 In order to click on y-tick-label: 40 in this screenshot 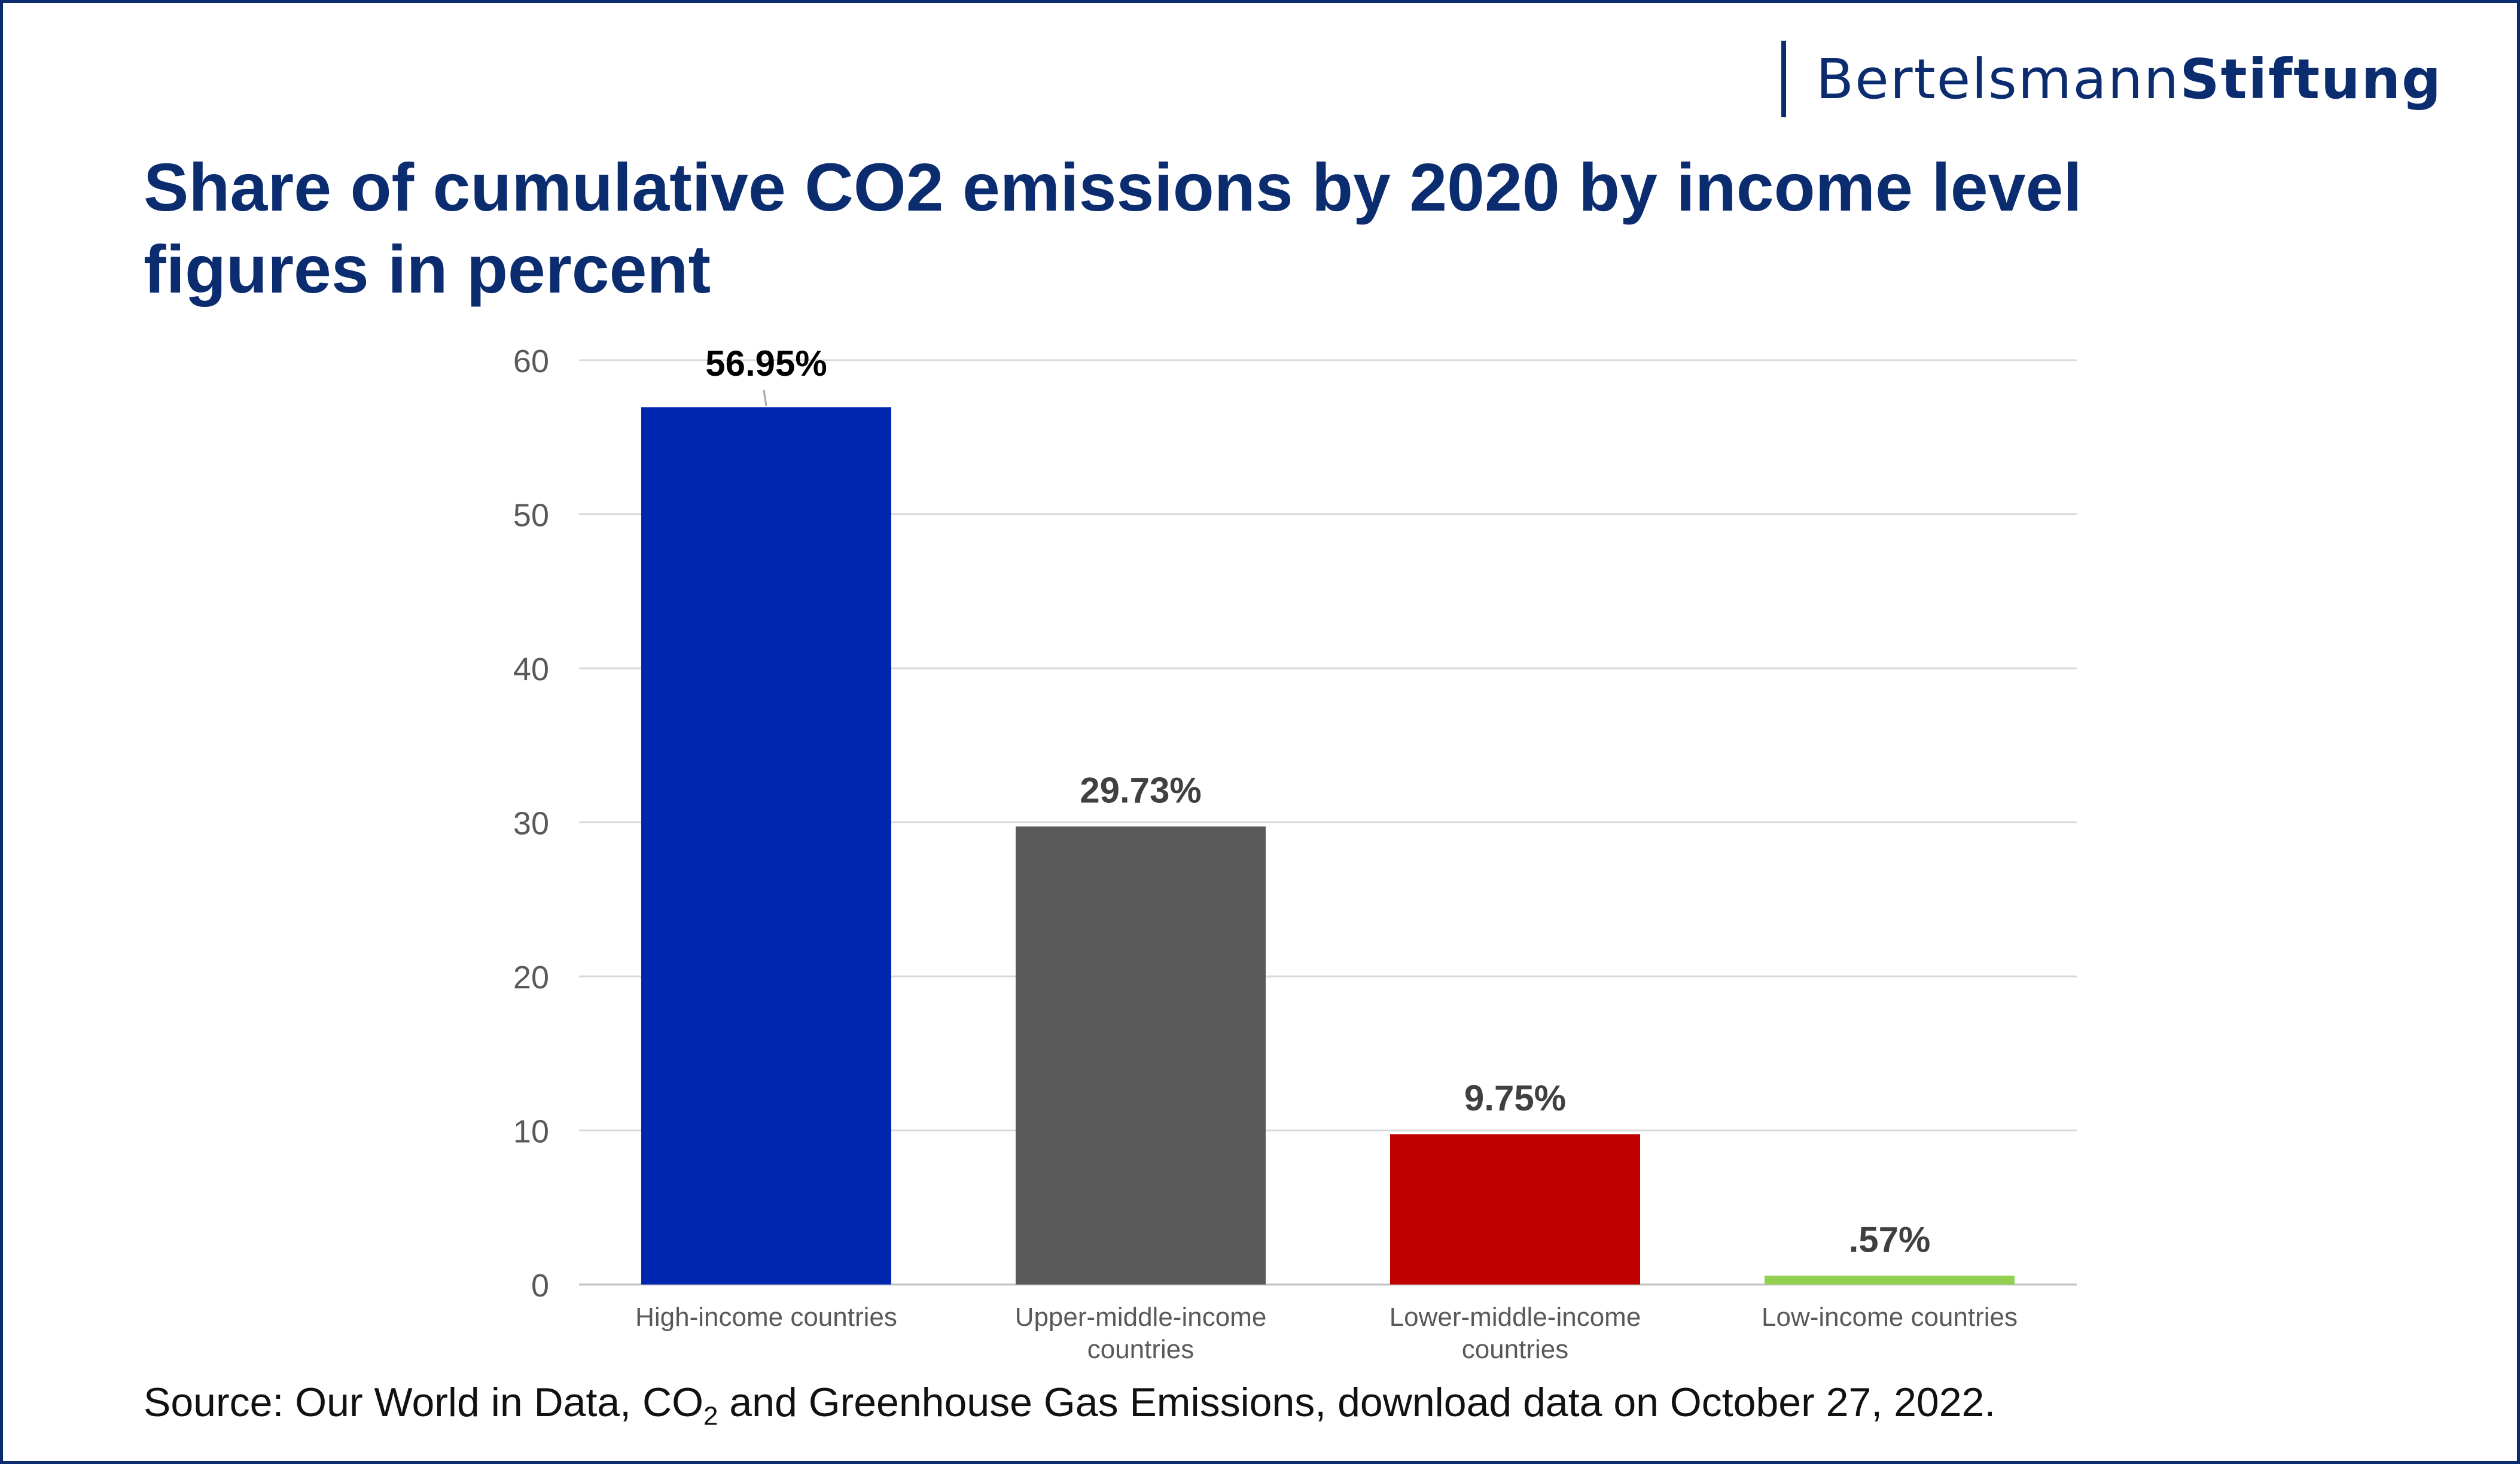, I will do `click(531, 669)`.